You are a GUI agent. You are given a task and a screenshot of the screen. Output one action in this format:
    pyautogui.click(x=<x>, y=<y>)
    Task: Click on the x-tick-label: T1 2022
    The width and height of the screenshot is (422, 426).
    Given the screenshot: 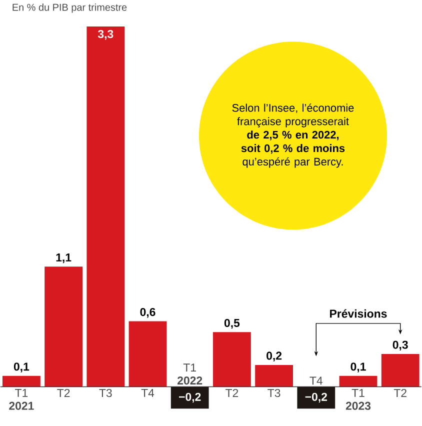 What is the action you would take?
    pyautogui.click(x=190, y=374)
    